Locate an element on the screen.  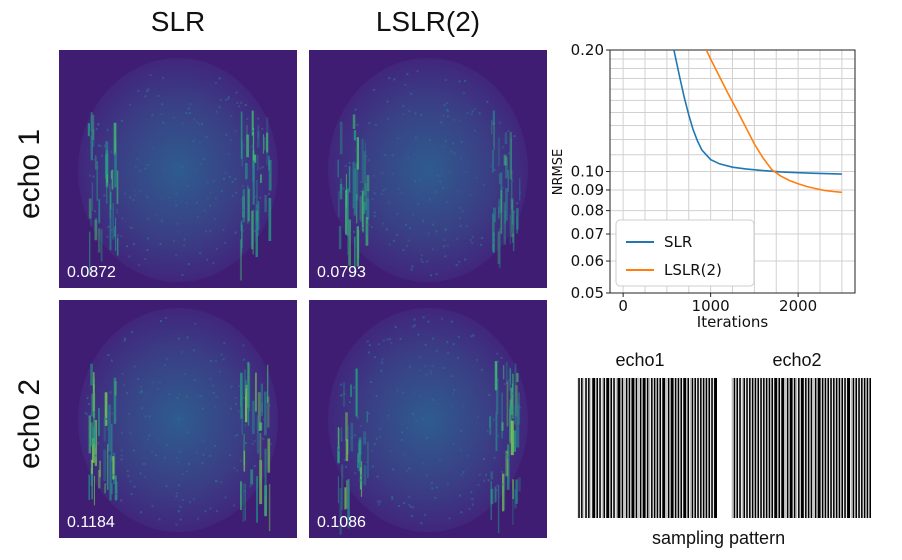
reconstruction-panel-echo1-slr: 0.0872 is located at coordinates (178, 169).